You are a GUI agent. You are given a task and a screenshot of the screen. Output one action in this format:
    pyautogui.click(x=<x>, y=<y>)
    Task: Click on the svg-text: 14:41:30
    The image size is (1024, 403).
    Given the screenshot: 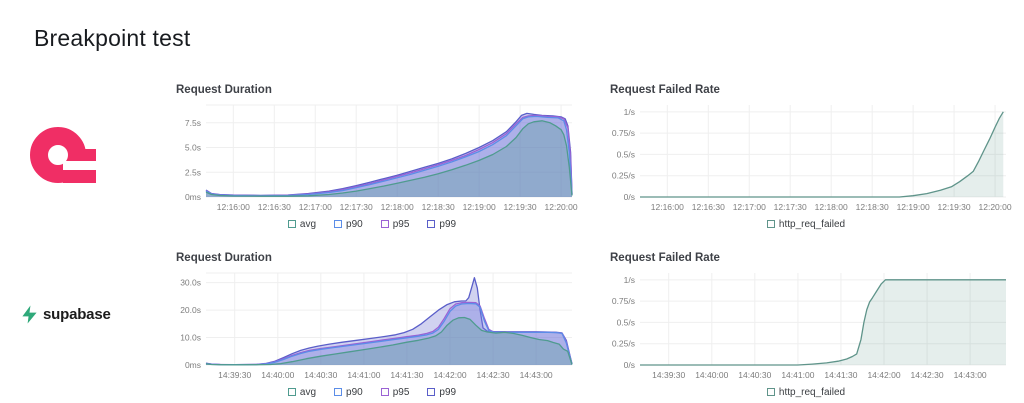 What is the action you would take?
    pyautogui.click(x=840, y=375)
    